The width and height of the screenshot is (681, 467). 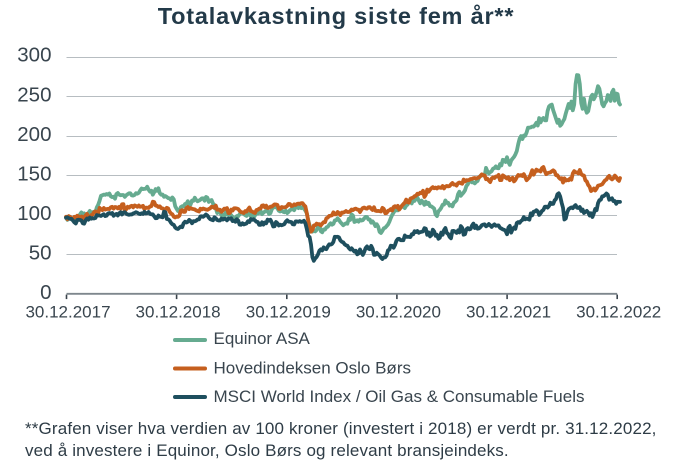 I want to click on svg-text: Equinor ASA, so click(x=262, y=338).